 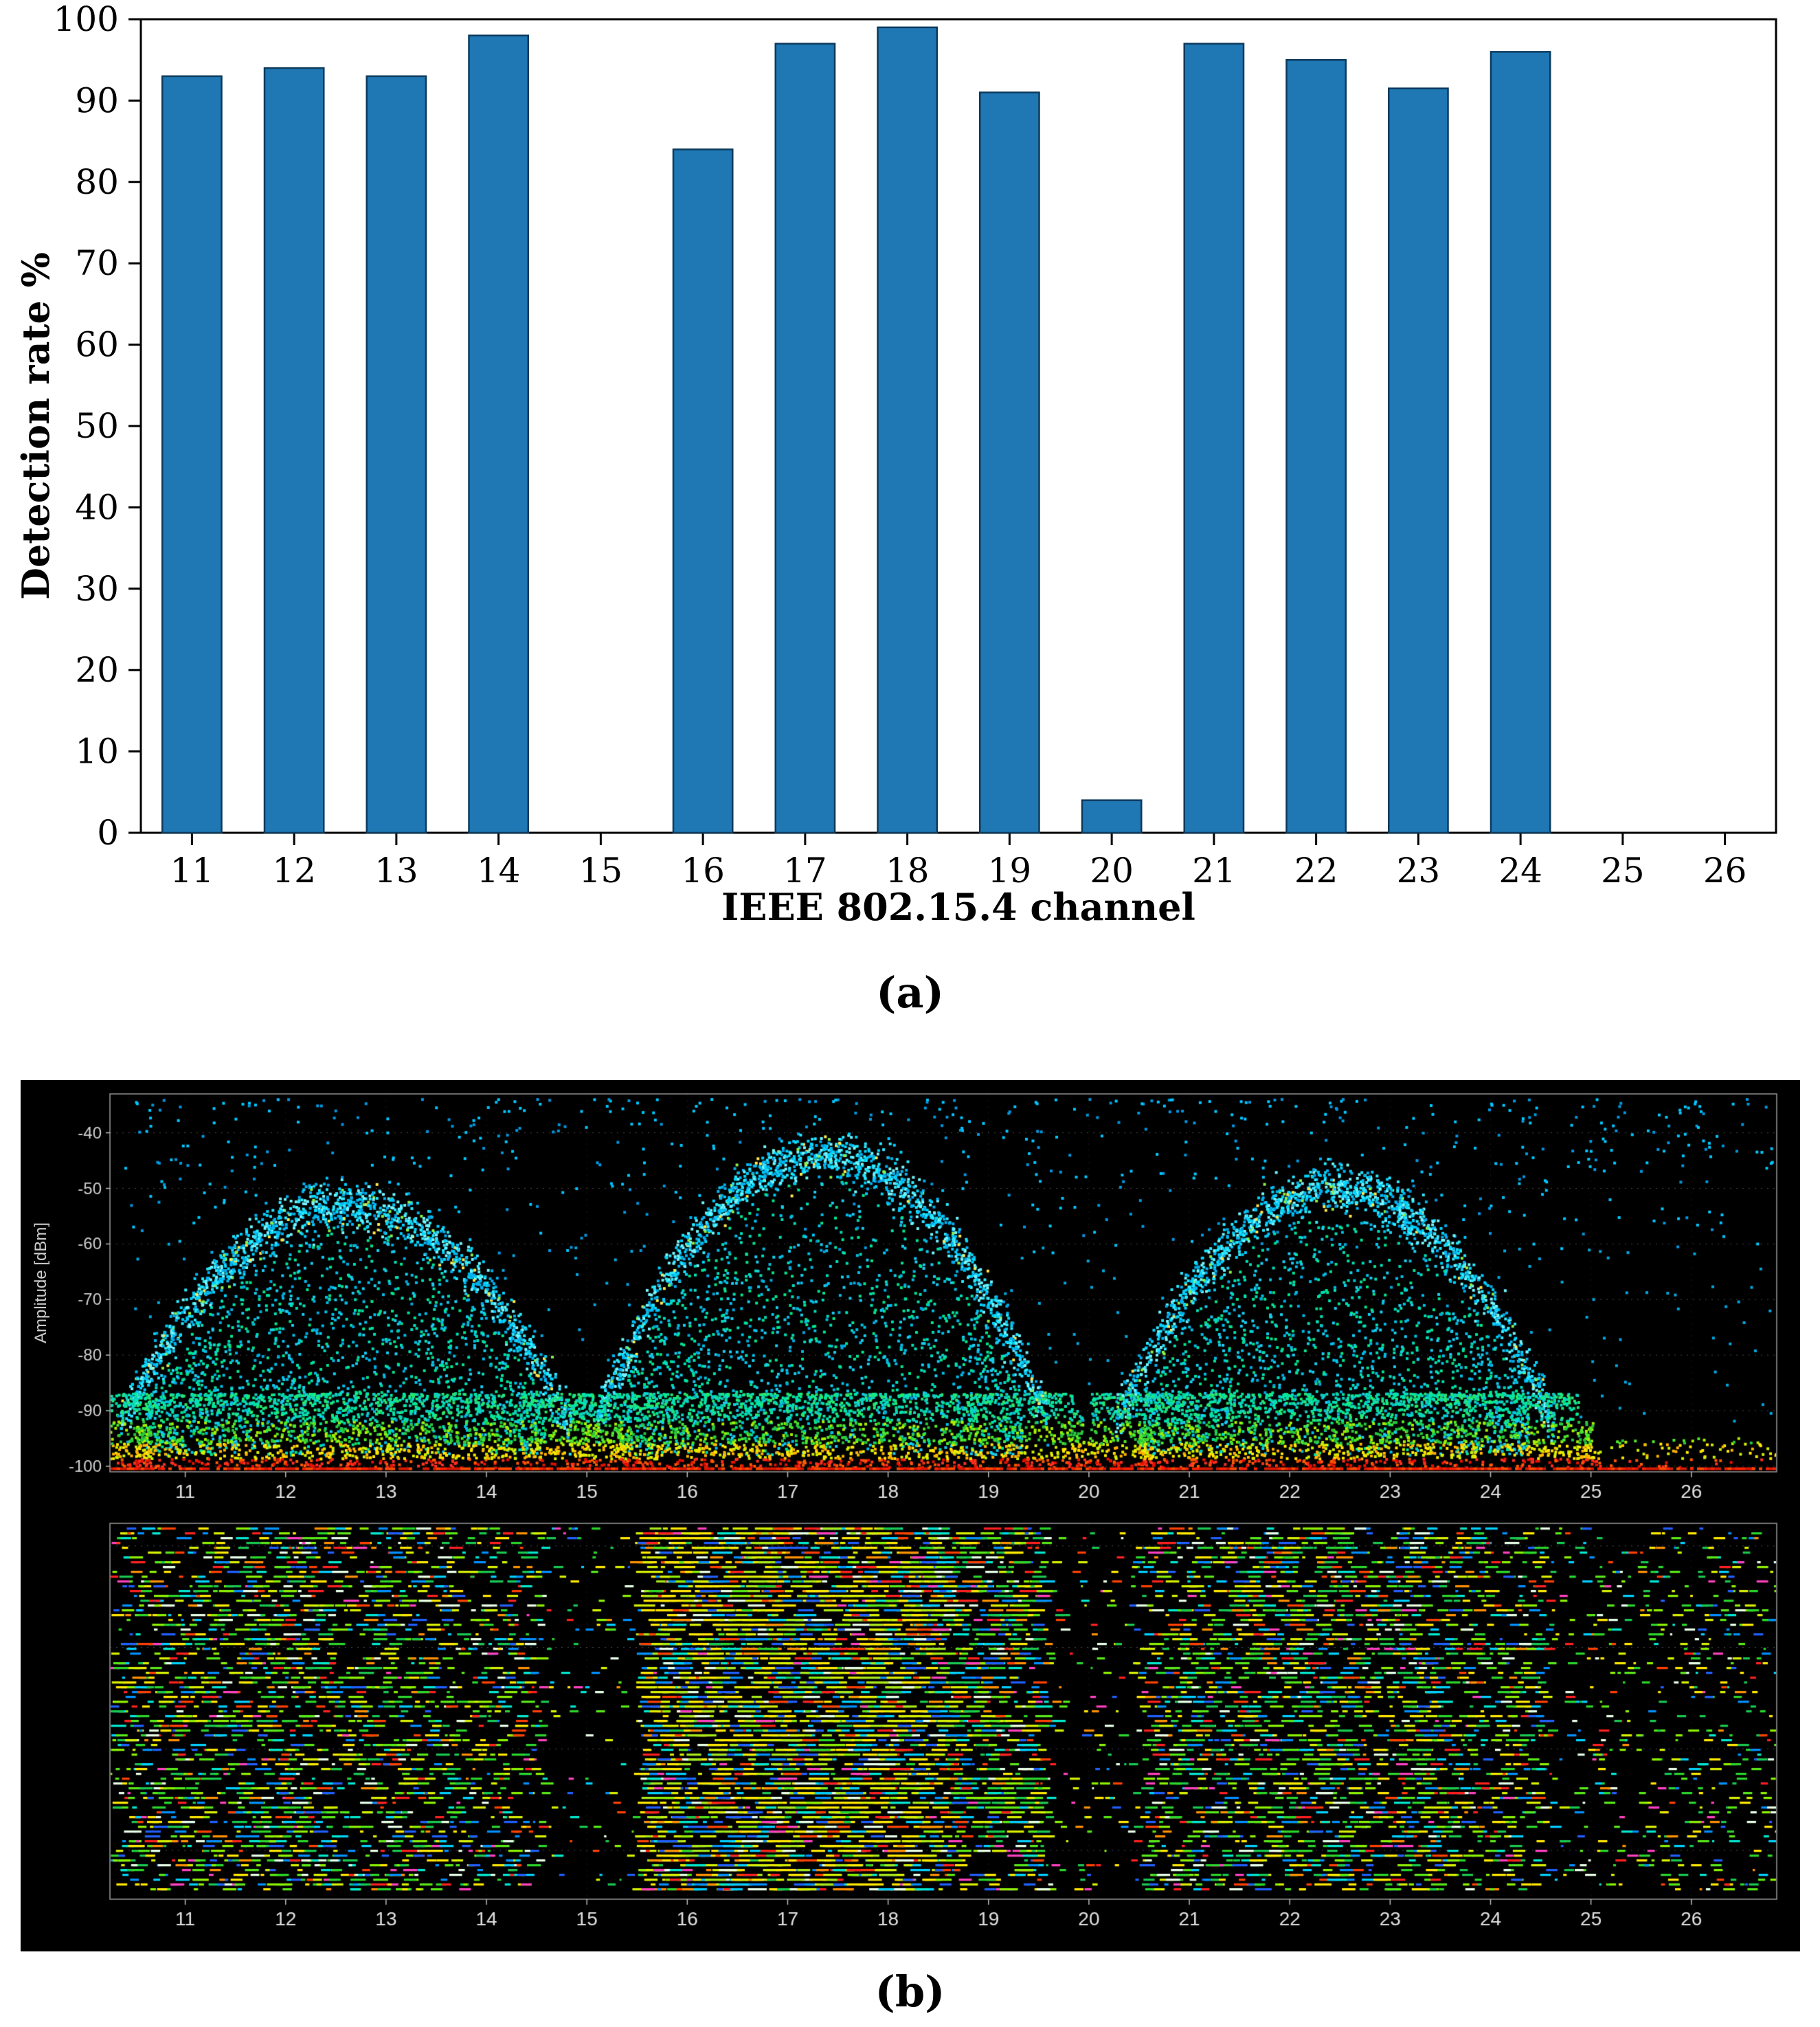 I want to click on x-tick-label: 12, so click(x=294, y=871).